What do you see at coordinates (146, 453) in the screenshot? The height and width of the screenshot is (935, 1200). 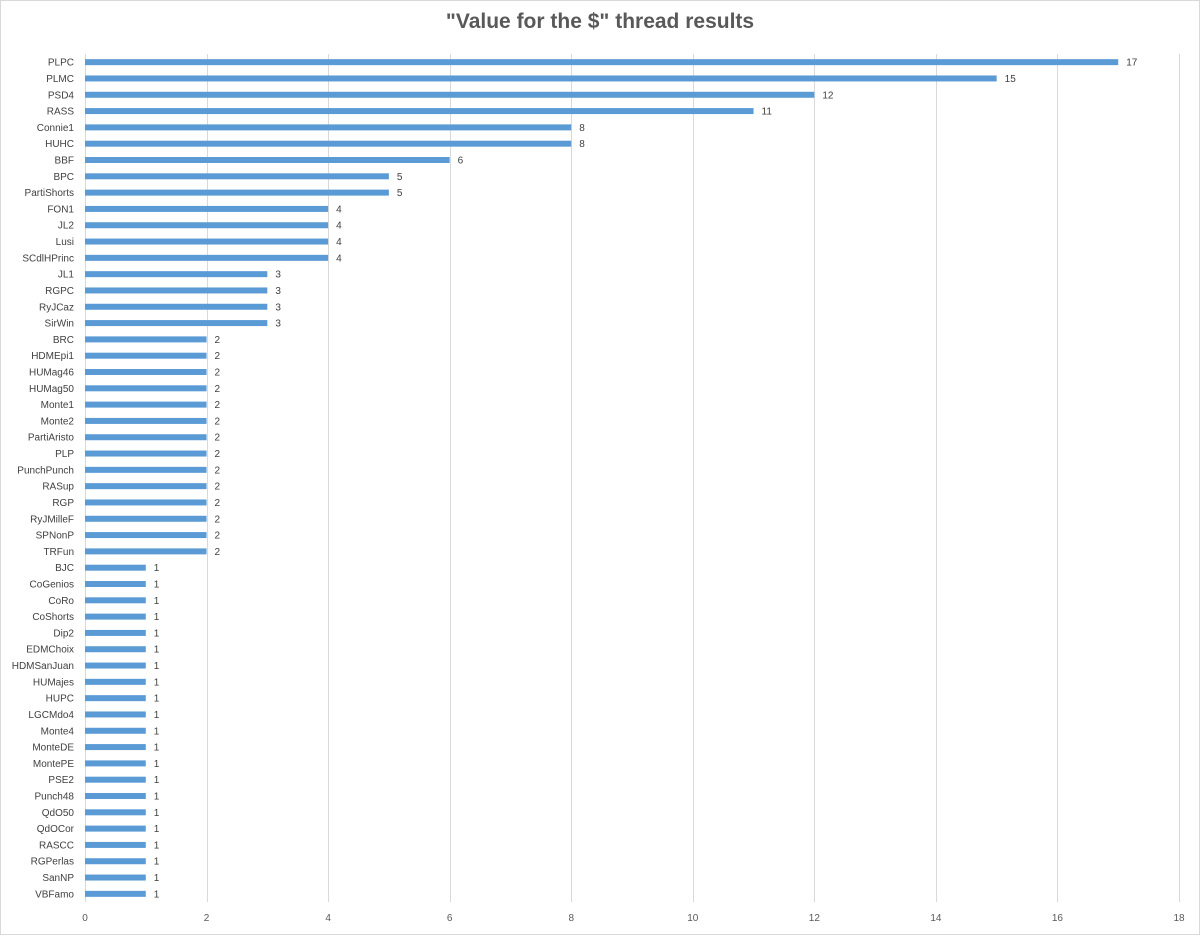 I see `bar-PLP` at bounding box center [146, 453].